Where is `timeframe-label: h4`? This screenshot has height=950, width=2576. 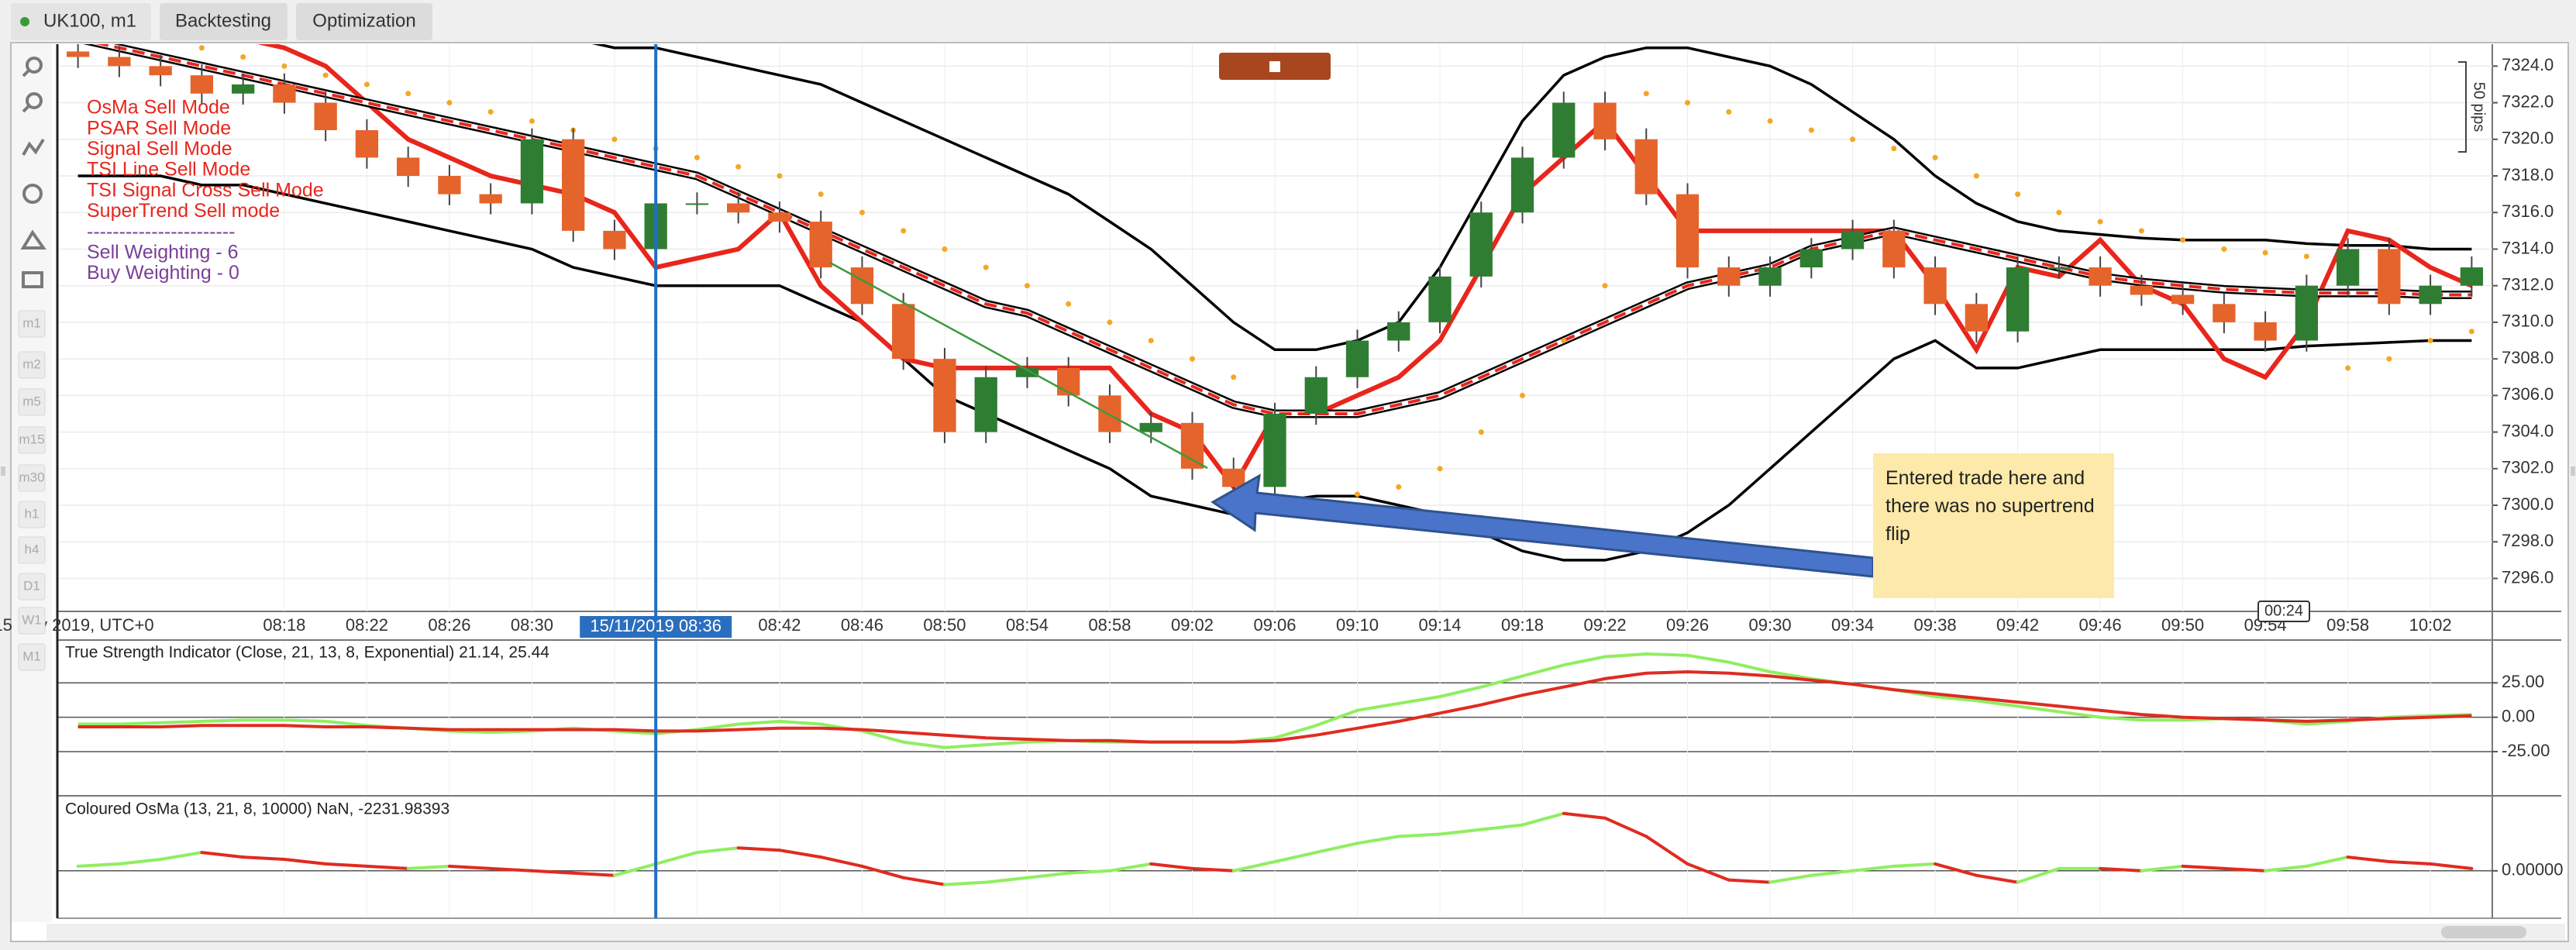
timeframe-label: h4 is located at coordinates (32, 549).